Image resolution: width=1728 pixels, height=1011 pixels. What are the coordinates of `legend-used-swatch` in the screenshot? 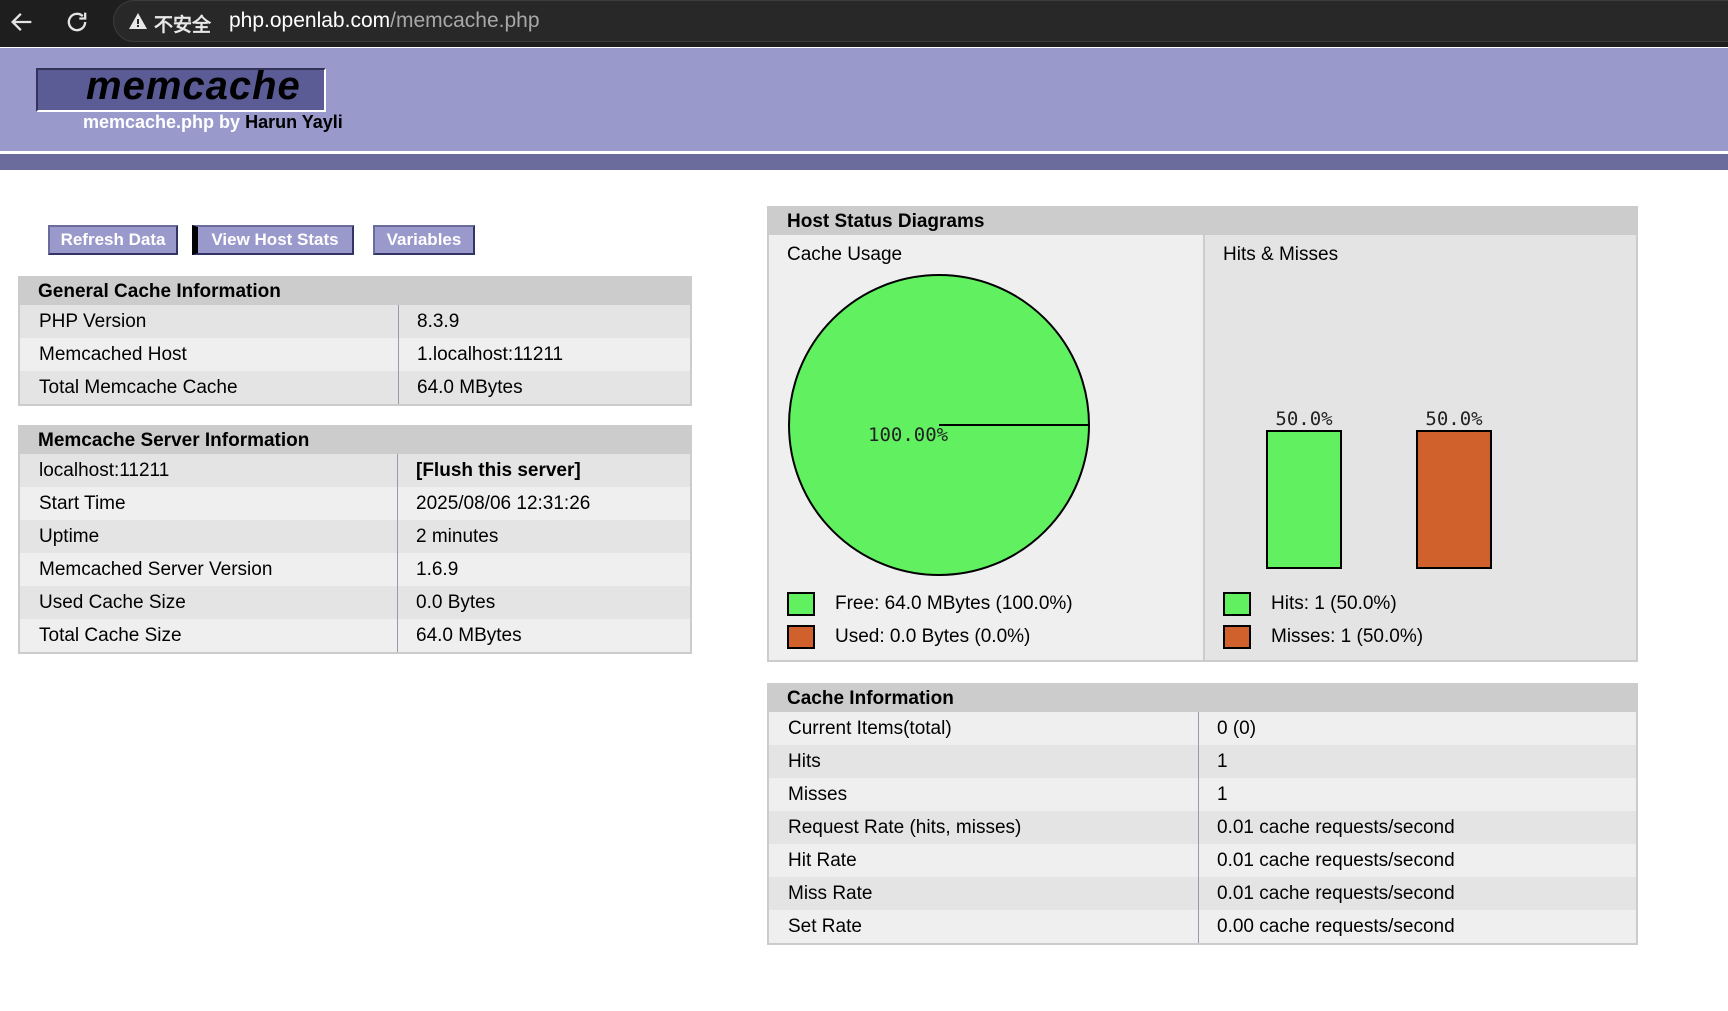 It's located at (801, 637).